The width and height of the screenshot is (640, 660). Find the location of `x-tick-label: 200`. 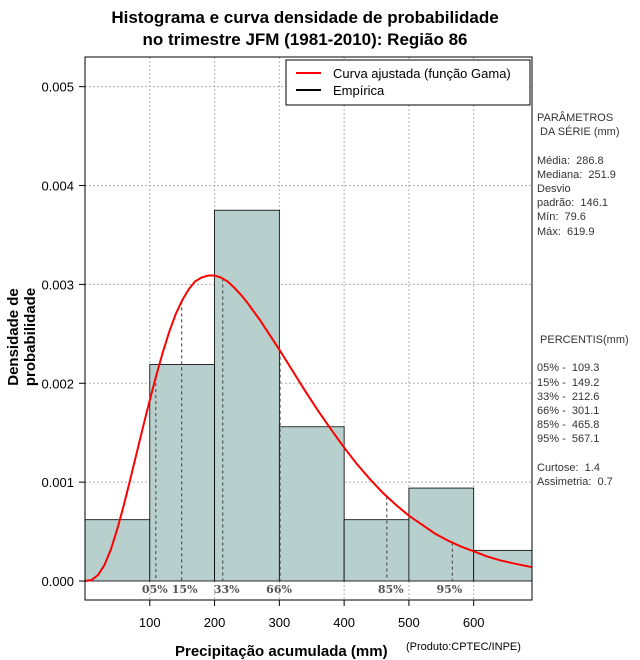

x-tick-label: 200 is located at coordinates (215, 622).